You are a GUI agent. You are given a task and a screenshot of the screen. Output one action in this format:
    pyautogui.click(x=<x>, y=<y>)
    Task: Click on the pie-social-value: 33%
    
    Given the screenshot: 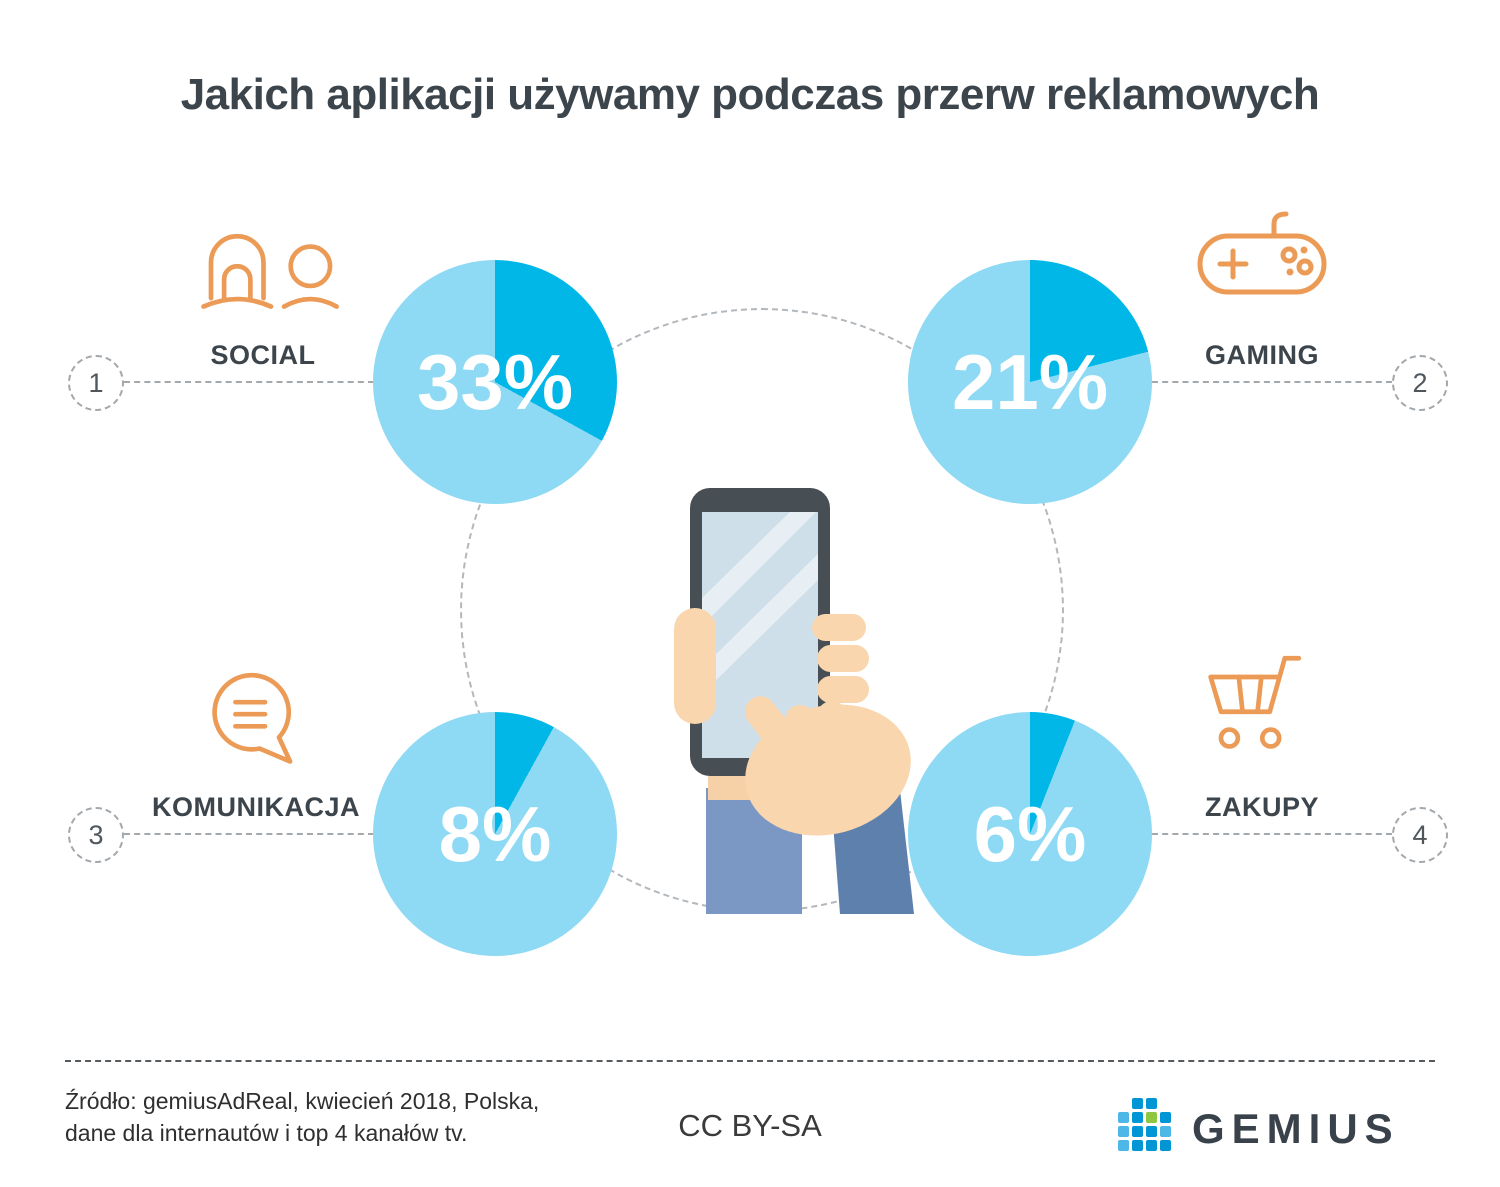 What is the action you would take?
    pyautogui.click(x=495, y=382)
    